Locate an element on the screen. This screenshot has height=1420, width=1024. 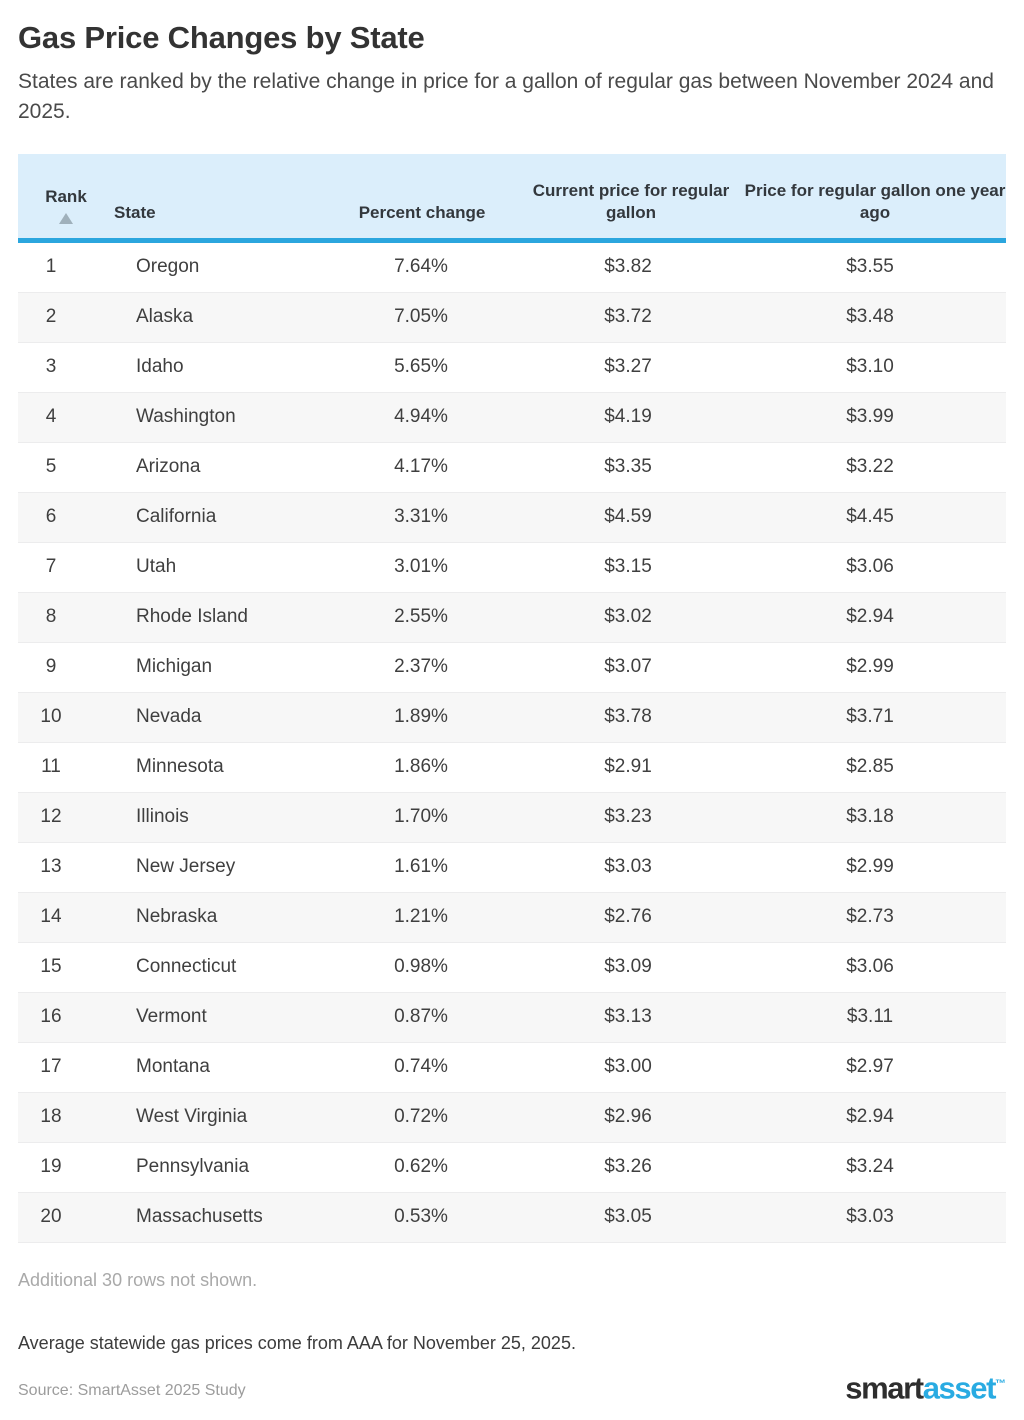
table-row: 17 Montana 0.74% $3.00 $2.97 is located at coordinates (512, 1067).